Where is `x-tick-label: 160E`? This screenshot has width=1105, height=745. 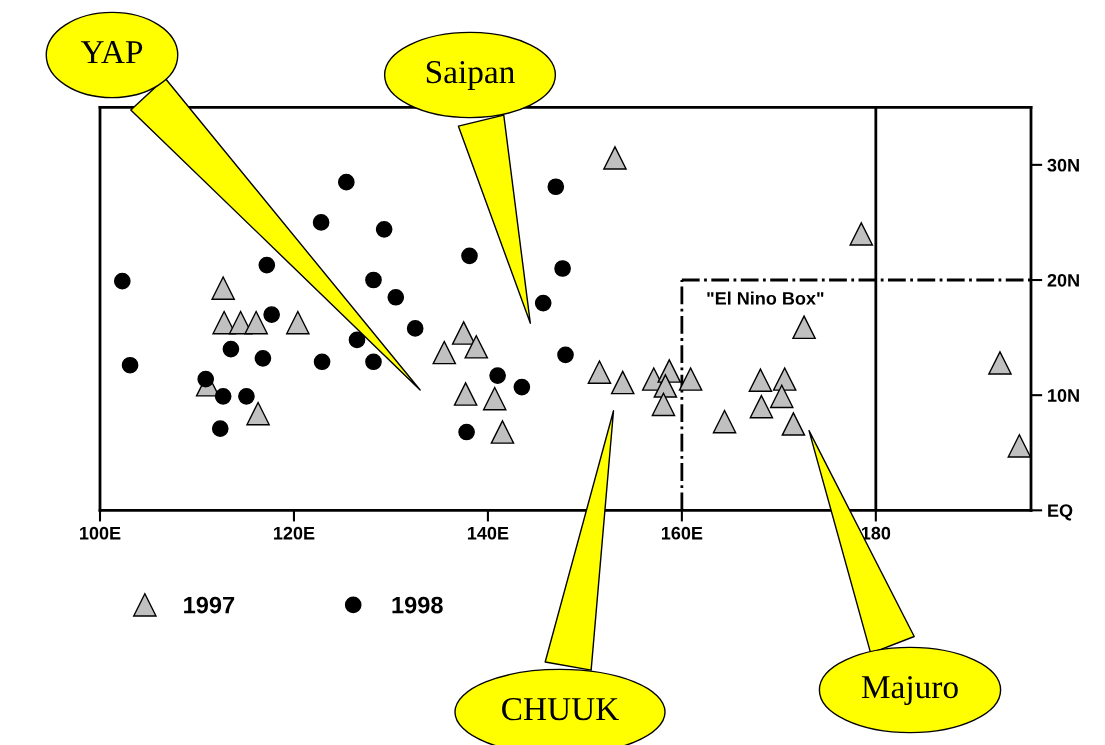
x-tick-label: 160E is located at coordinates (682, 533).